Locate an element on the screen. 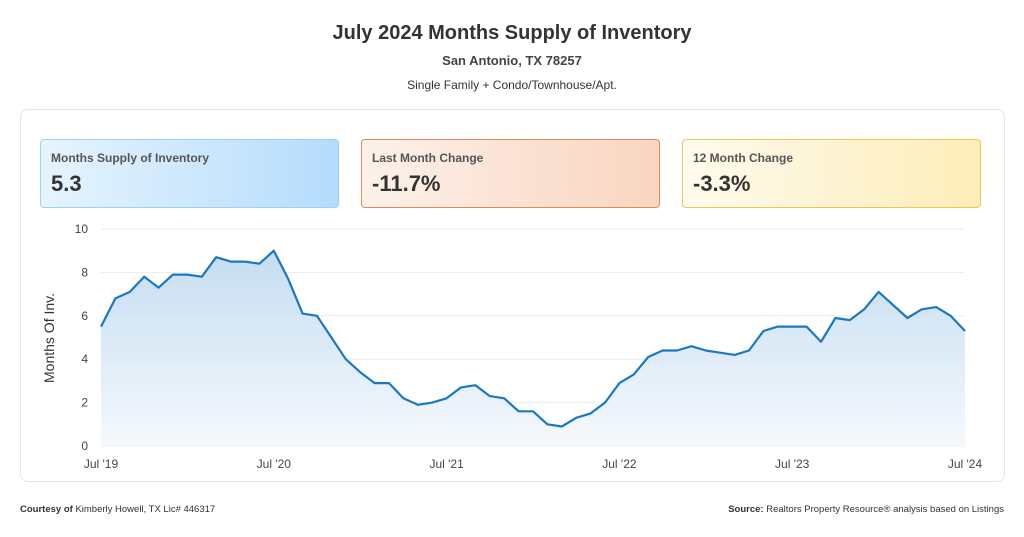 Image resolution: width=1024 pixels, height=537 pixels. x-tick-label: Jul '19 is located at coordinates (101, 464).